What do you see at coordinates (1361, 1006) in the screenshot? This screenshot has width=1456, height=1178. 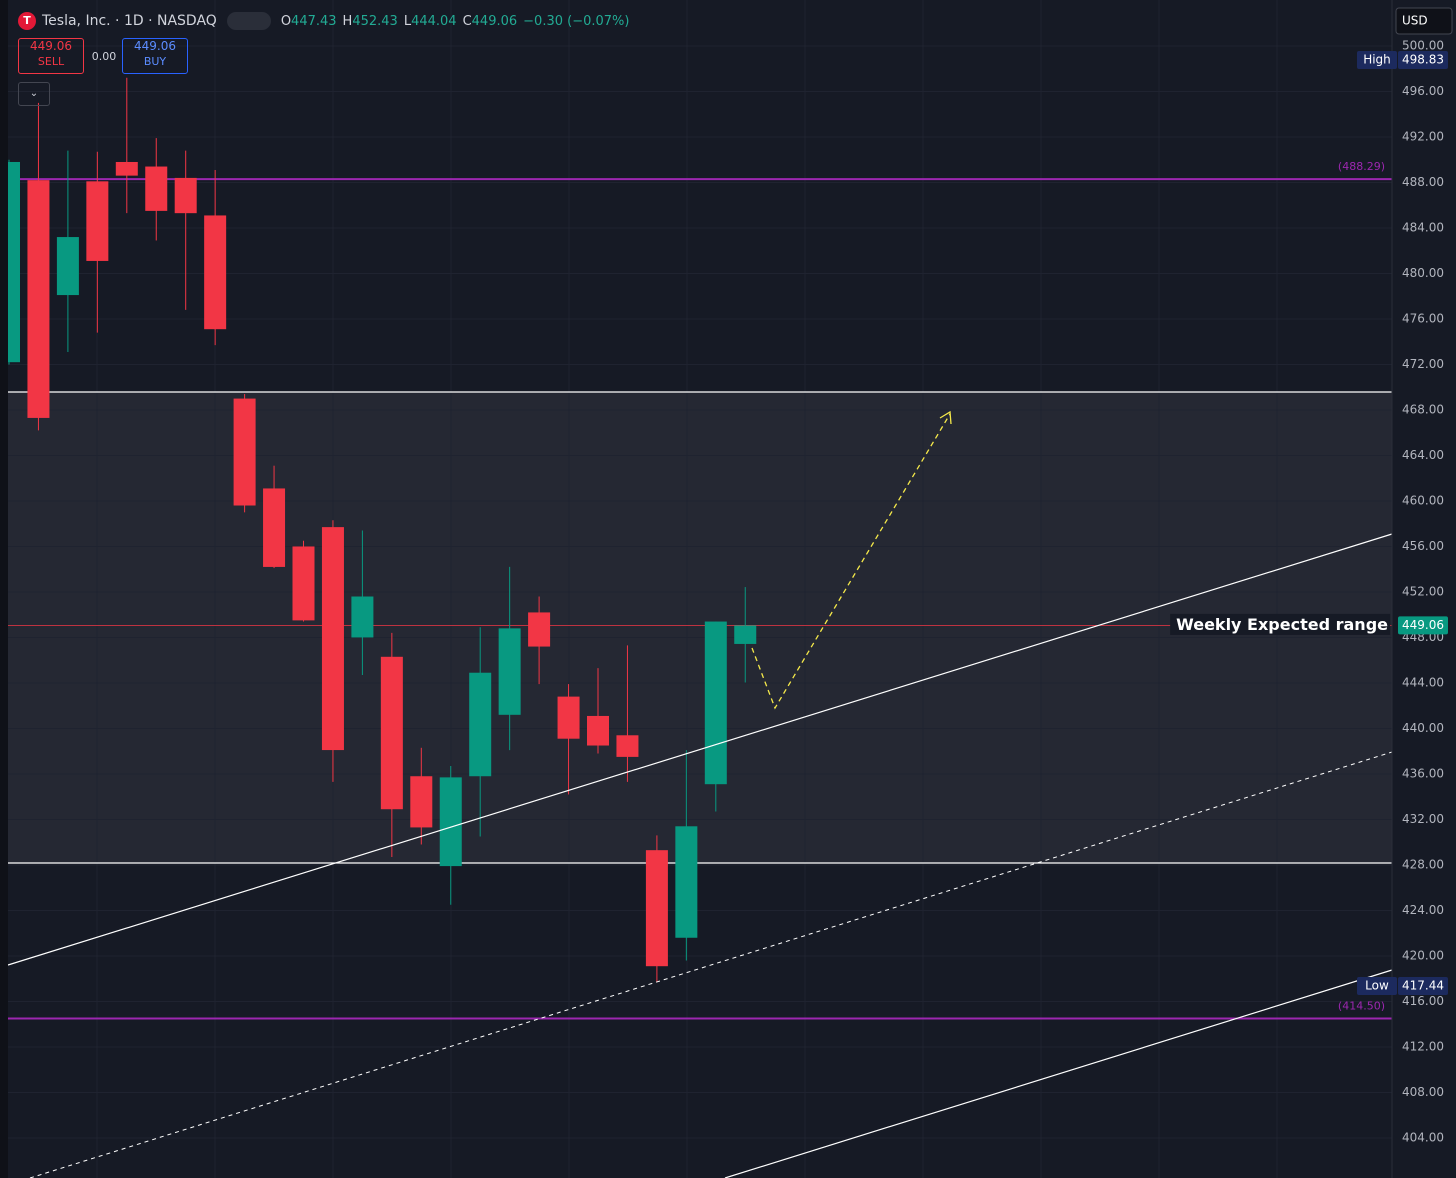 I see `level-label: (414.50)` at bounding box center [1361, 1006].